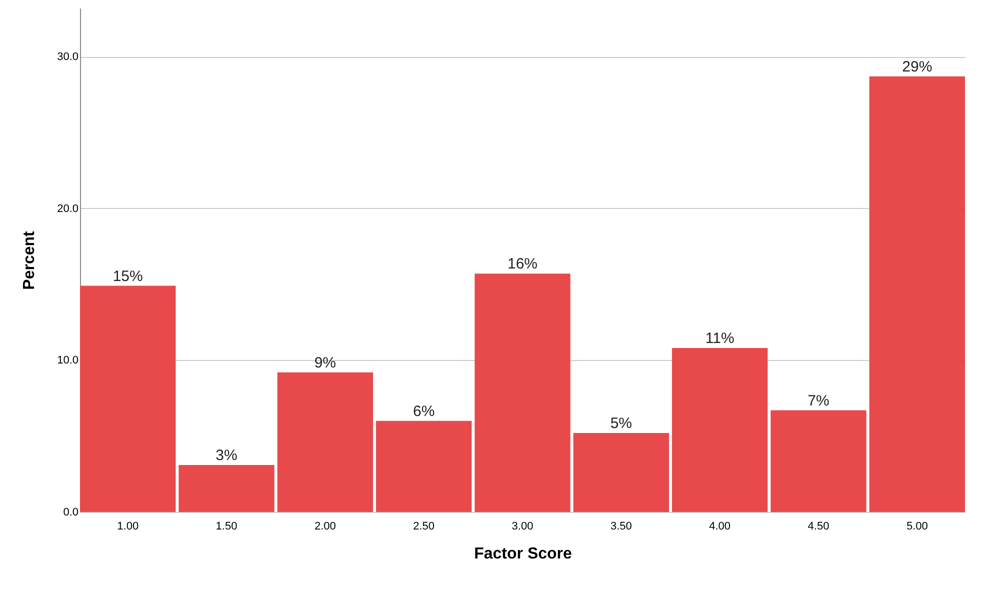 This screenshot has width=995, height=589. What do you see at coordinates (227, 526) in the screenshot?
I see `x-tick-label: 1.50` at bounding box center [227, 526].